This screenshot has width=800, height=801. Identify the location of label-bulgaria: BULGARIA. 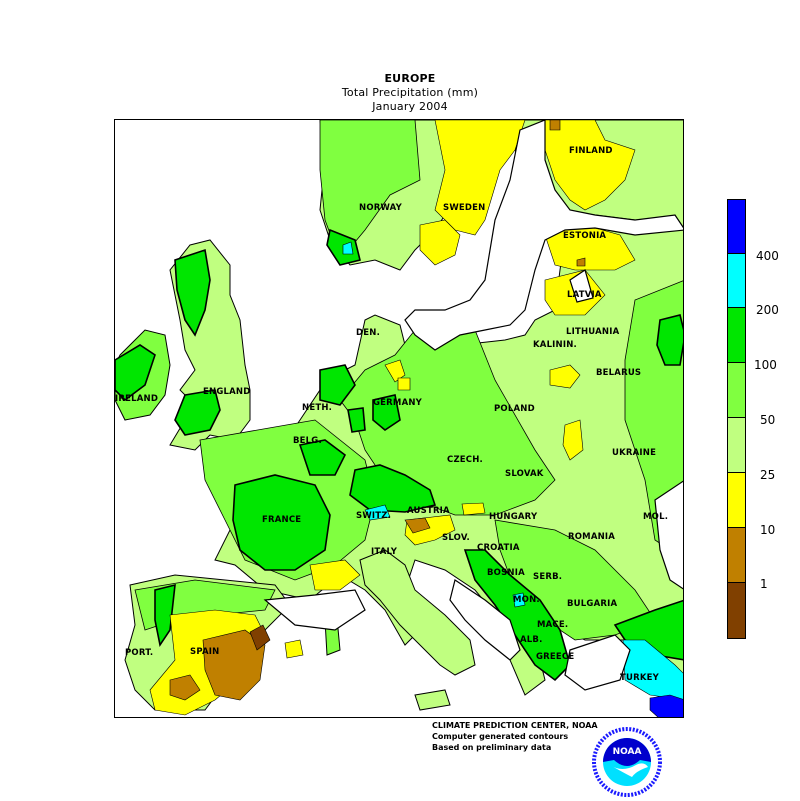
(592, 604).